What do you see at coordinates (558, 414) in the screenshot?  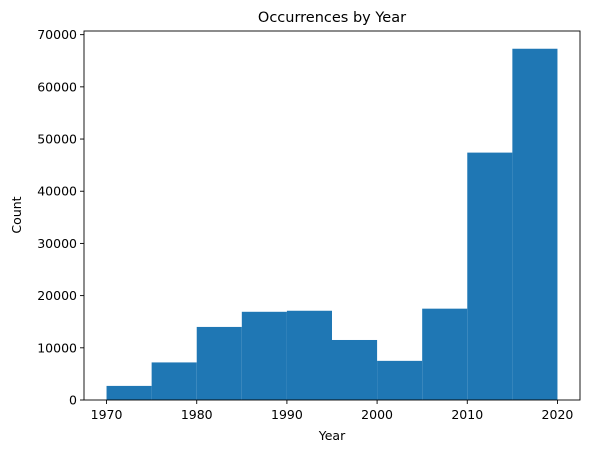 I see `x-tick-label: 2020` at bounding box center [558, 414].